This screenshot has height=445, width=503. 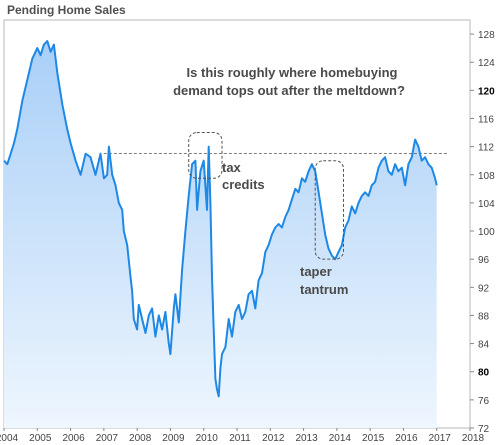 I want to click on x-tick-label: 2011, so click(x=240, y=438).